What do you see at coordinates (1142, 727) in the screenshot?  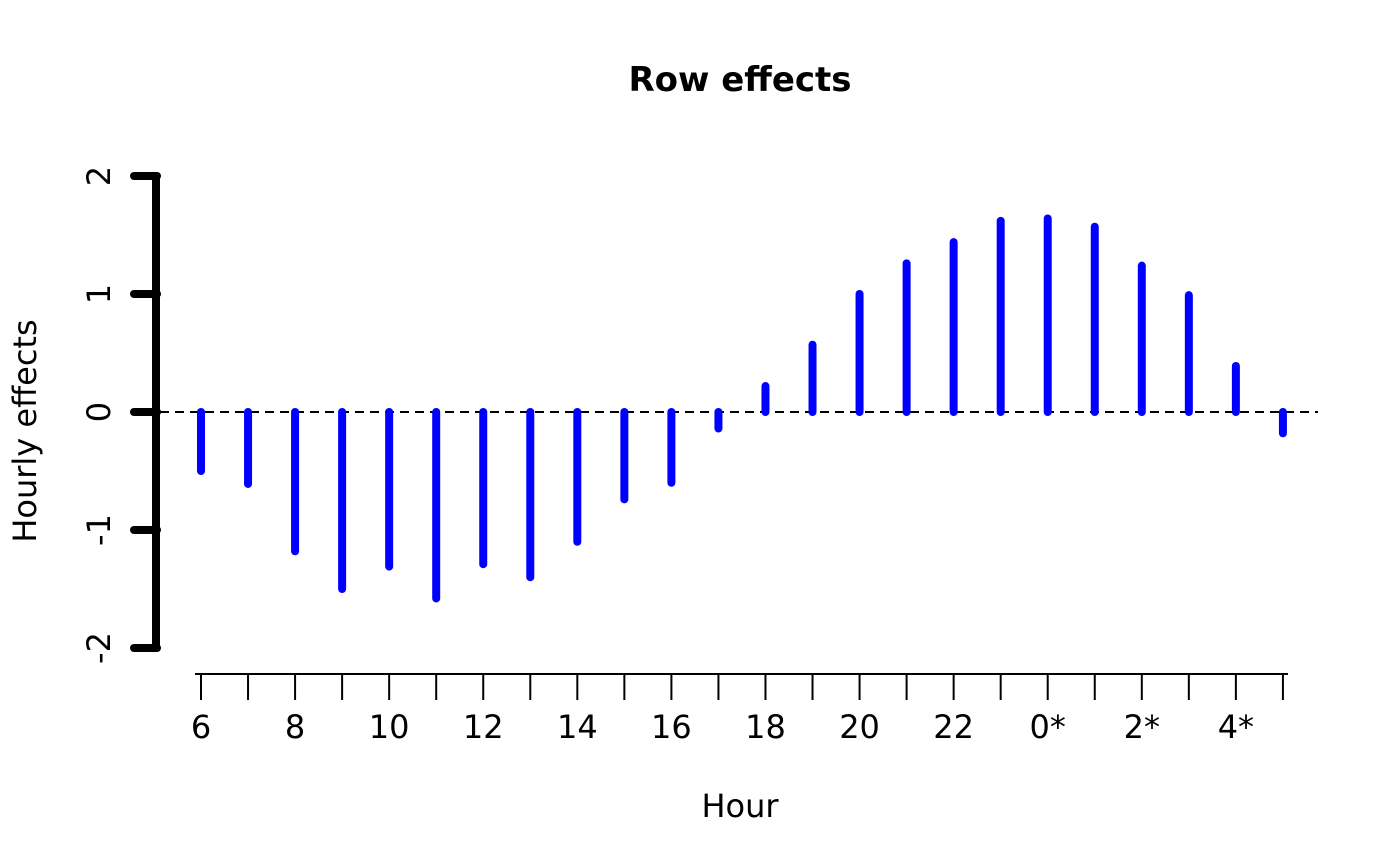 I see `x-tick-label: 2*` at bounding box center [1142, 727].